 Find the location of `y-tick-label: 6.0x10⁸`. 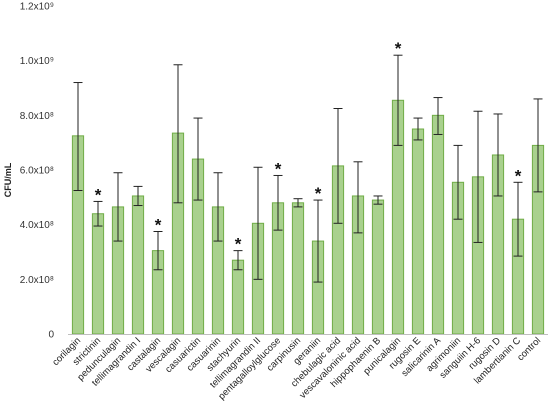

y-tick-label: 6.0x10⁸ is located at coordinates (37, 171).